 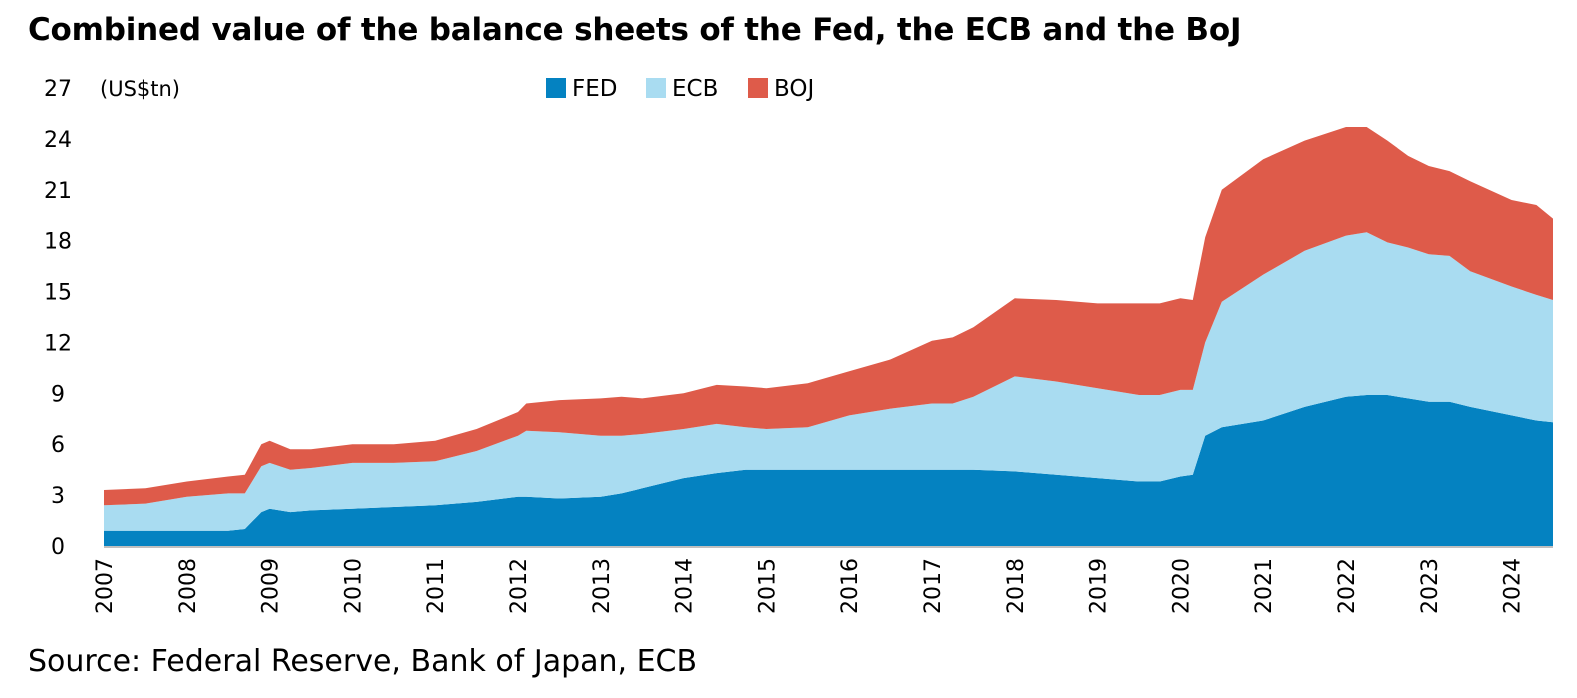 I want to click on legend: FED ECB BOJ, so click(x=680, y=89).